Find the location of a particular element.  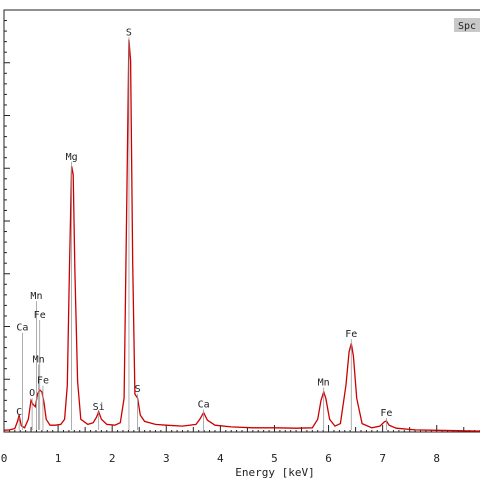

x-tick-label: 1 is located at coordinates (58, 458).